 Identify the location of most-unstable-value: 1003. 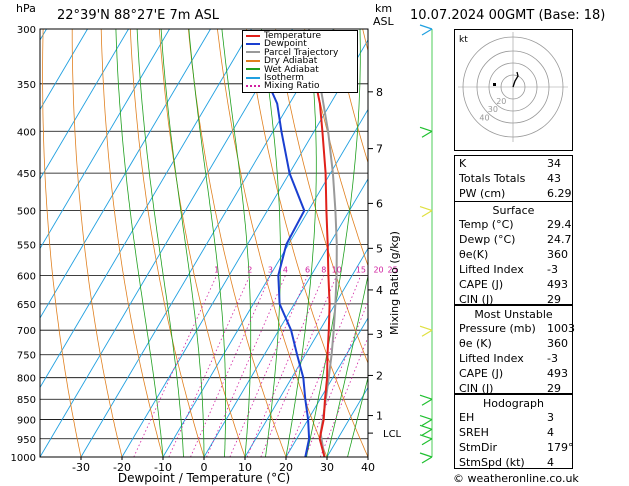
(561, 328).